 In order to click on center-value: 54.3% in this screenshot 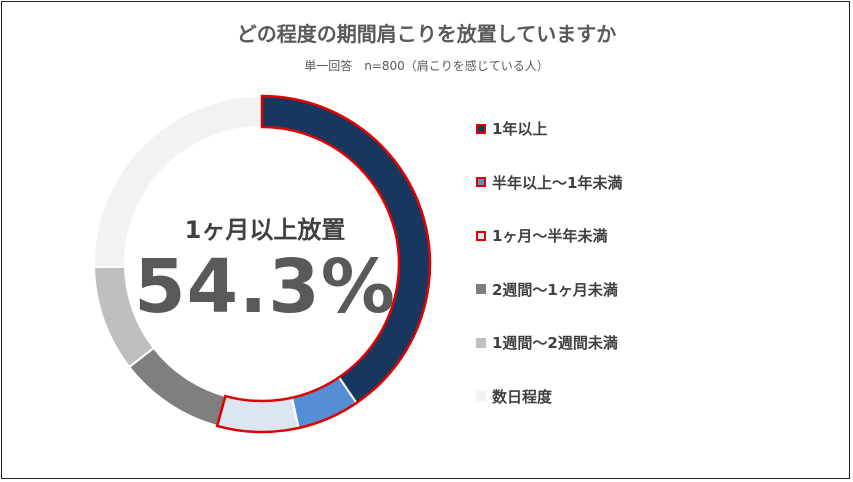, I will do `click(265, 287)`.